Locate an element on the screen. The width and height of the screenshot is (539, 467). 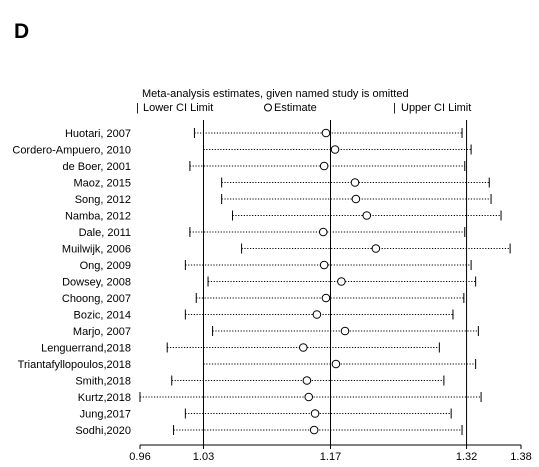
study-row: Maoz, 2015 is located at coordinates (282, 183).